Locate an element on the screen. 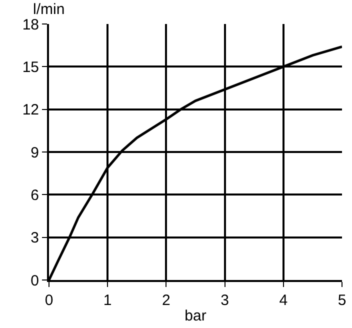  x-tick-label: 0 is located at coordinates (49, 300).